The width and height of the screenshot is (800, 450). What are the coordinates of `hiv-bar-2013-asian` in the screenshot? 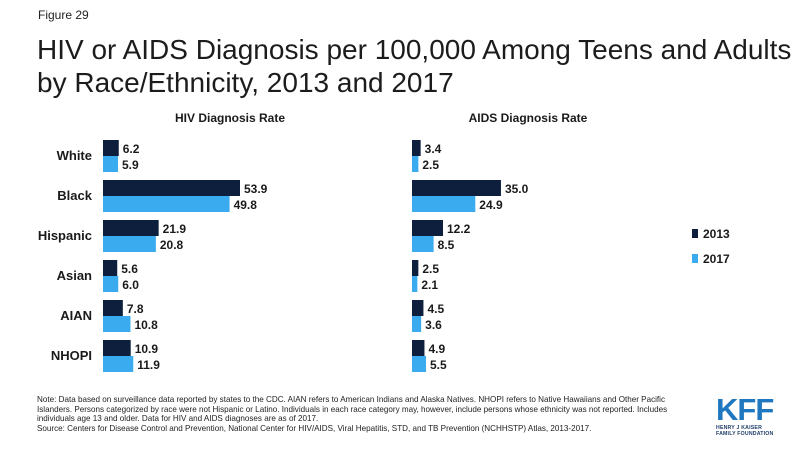 It's located at (110, 268).